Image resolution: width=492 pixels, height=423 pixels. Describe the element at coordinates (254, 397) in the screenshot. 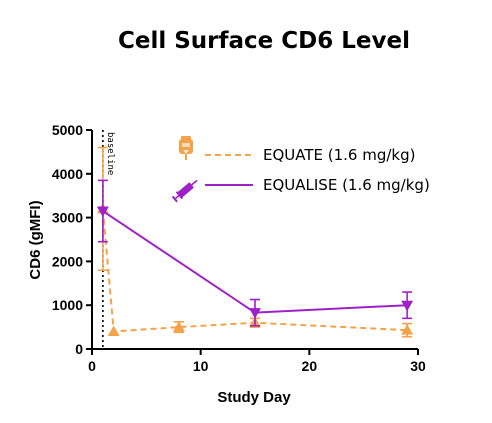

I see `x-axis-label: Study Day` at that location.